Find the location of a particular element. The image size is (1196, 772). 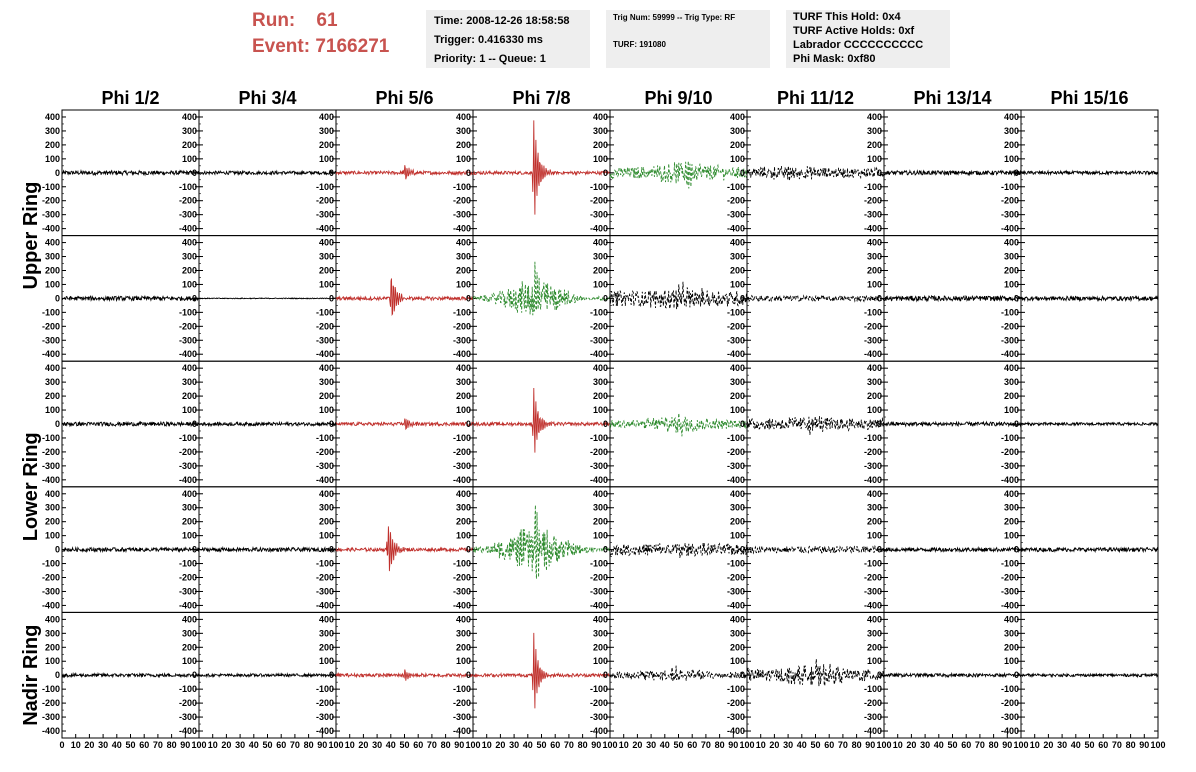

trig-num-text: Trig Num: 59999 -- Trig Type: RF is located at coordinates (674, 17).